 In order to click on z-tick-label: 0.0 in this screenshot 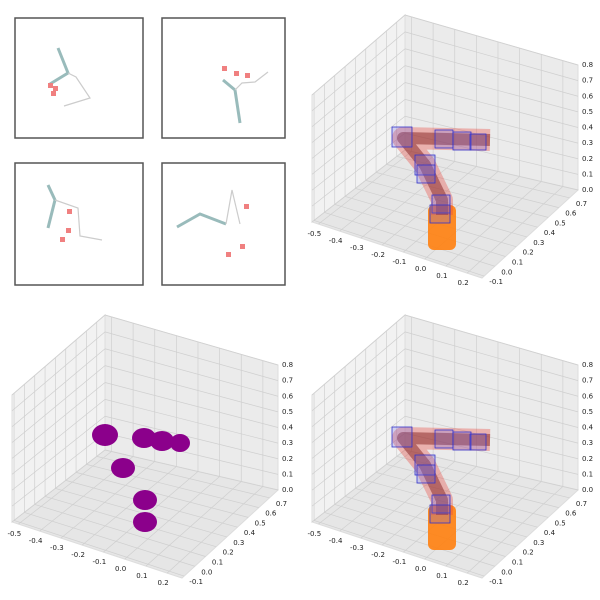, I will do `click(287, 490)`.